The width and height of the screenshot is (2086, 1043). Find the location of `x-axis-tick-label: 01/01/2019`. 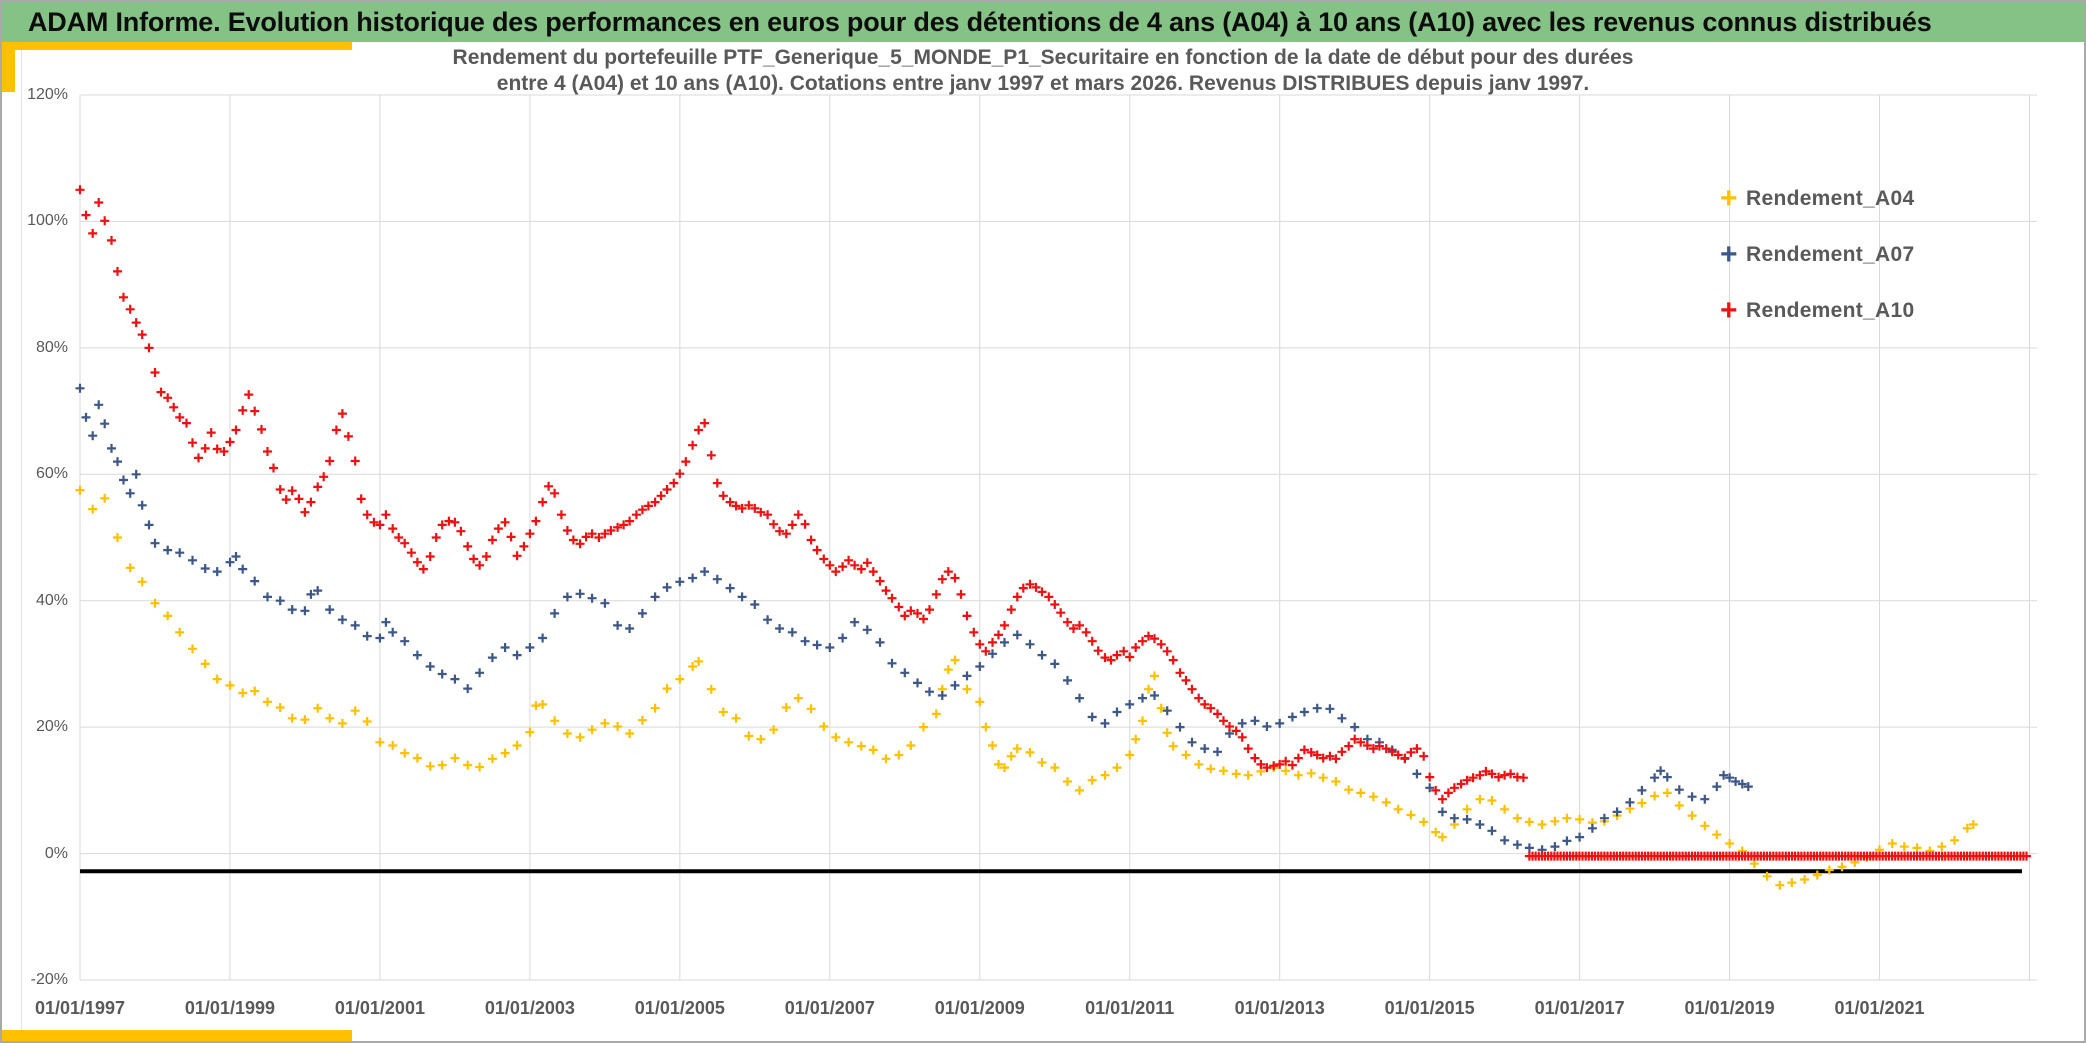

x-axis-tick-label: 01/01/2019 is located at coordinates (1729, 1008).